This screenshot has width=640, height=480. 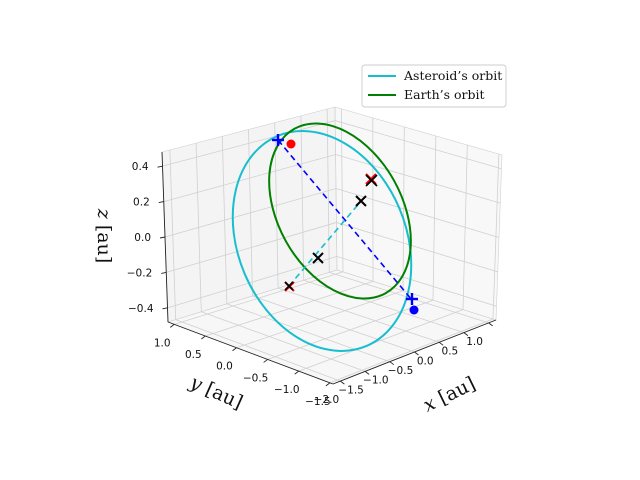 What do you see at coordinates (141, 309) in the screenshot?
I see `tick-label-z: −0.4` at bounding box center [141, 309].